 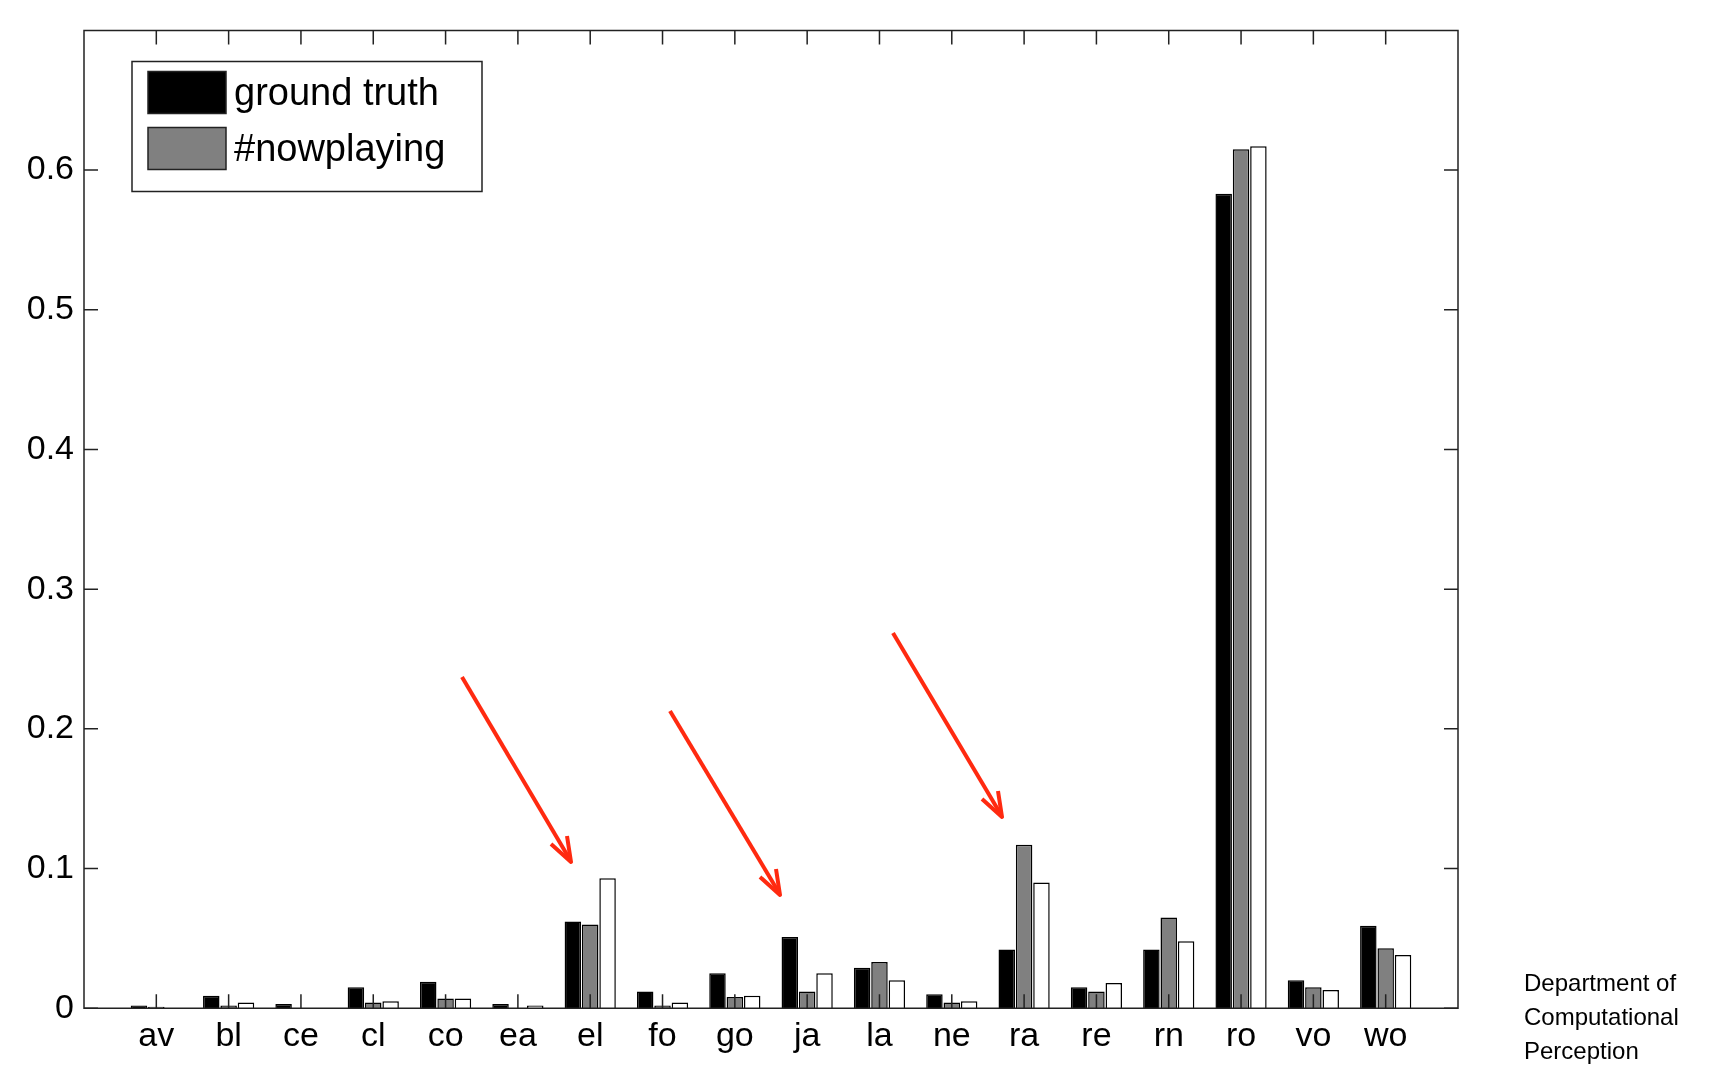 I want to click on x-tick-label: av, so click(x=156, y=1033).